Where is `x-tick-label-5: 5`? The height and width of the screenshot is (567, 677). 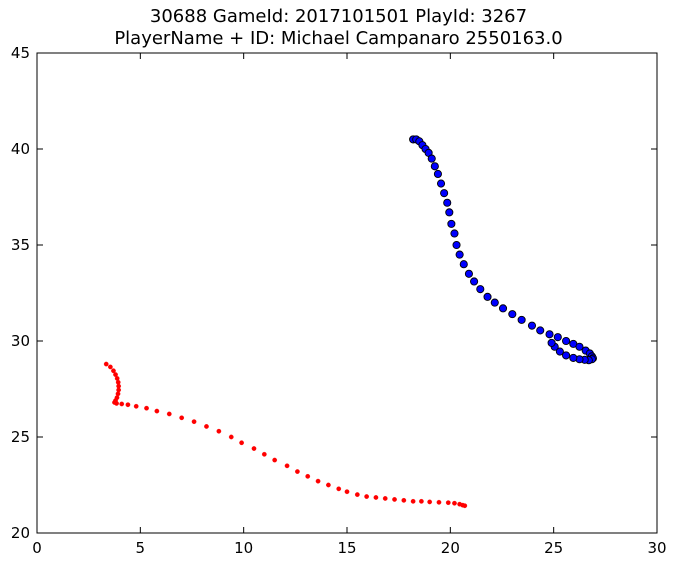
x-tick-label-5: 5 is located at coordinates (141, 548).